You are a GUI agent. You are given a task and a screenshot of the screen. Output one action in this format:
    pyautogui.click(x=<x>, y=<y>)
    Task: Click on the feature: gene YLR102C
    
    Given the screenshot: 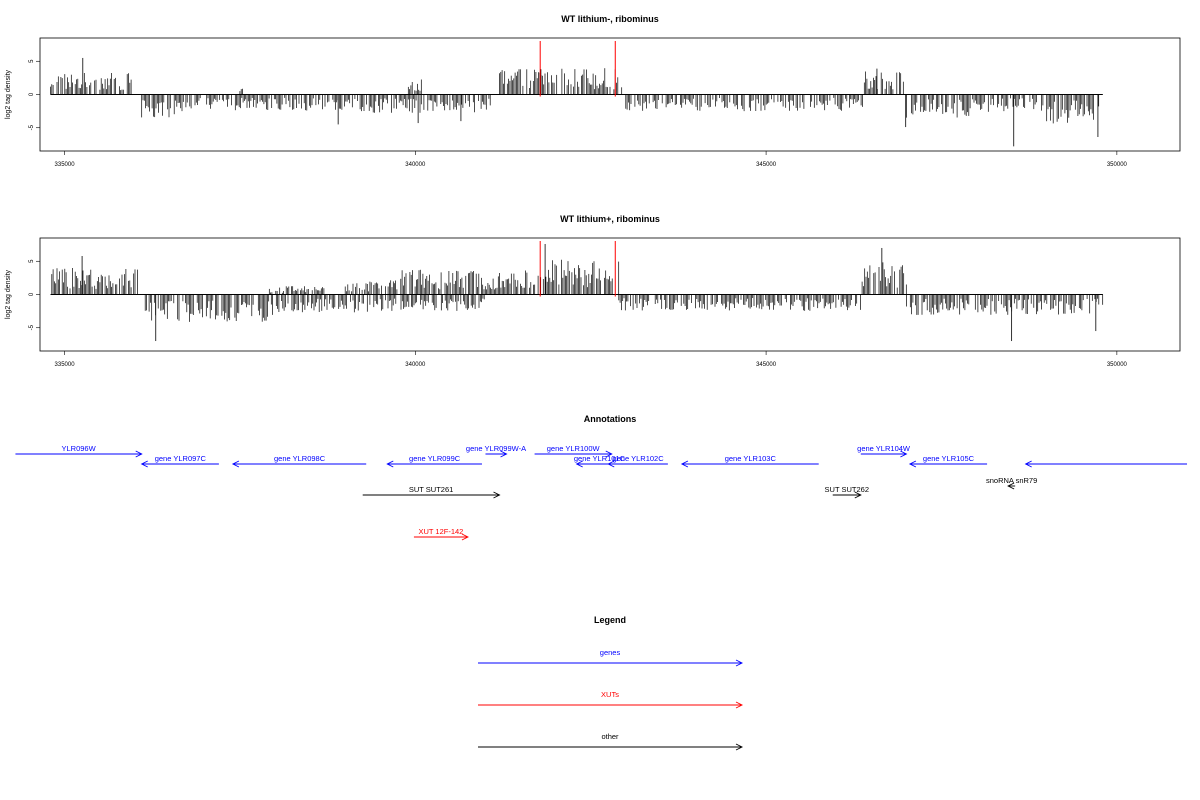 What is the action you would take?
    pyautogui.click(x=637, y=461)
    